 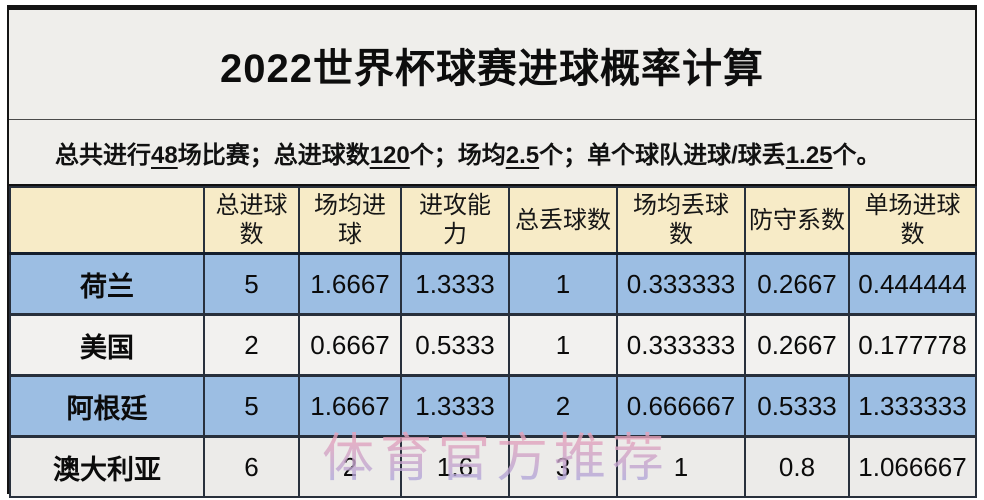 I want to click on header-row: 总进球 数场均进 球进攻能 力总丢球数 场均丢球 数防守系数 单场进球 数, so click(x=493, y=220).